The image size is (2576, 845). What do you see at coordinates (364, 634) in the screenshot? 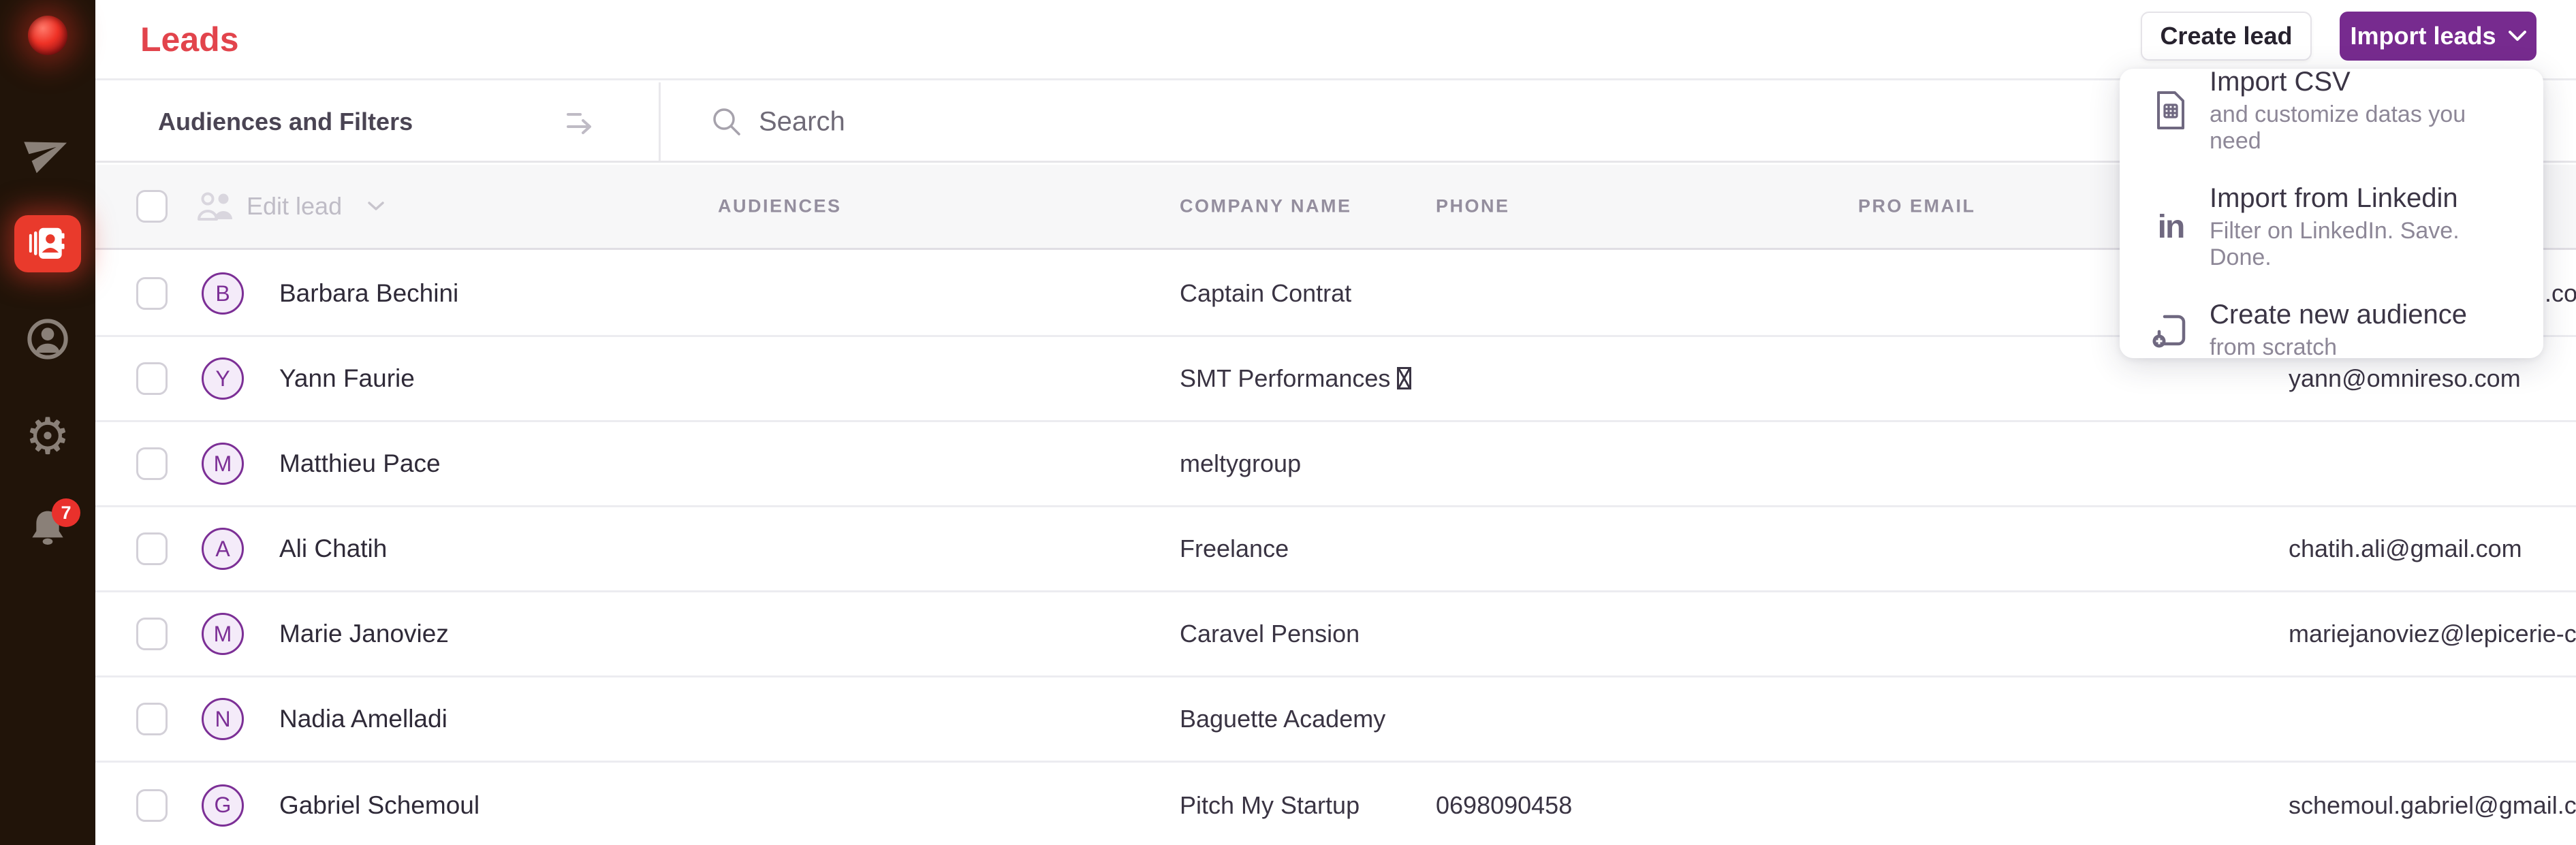
I see `lead-name: Marie Janoviez` at bounding box center [364, 634].